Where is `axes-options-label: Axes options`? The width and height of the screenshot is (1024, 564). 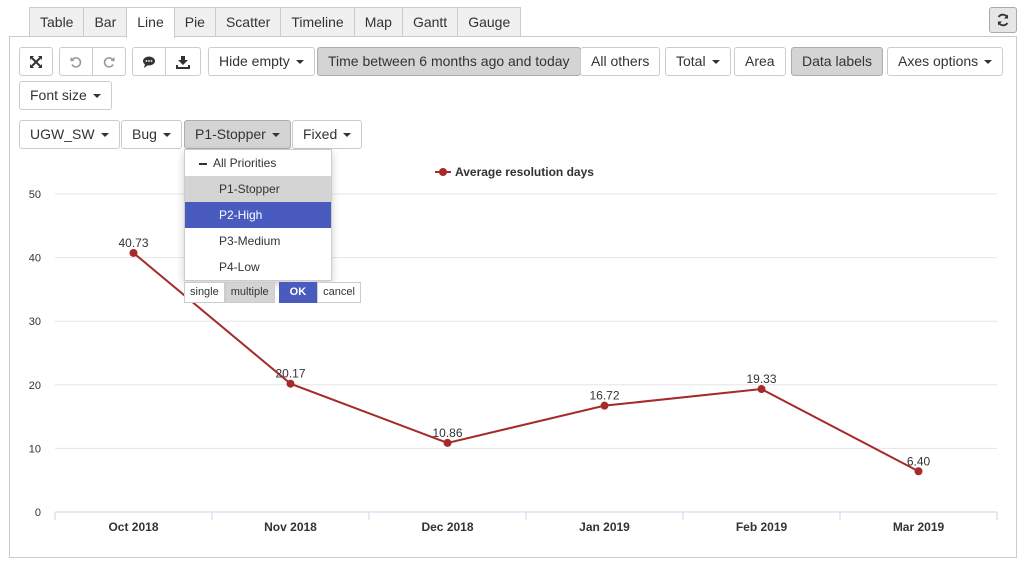 axes-options-label: Axes options is located at coordinates (938, 61).